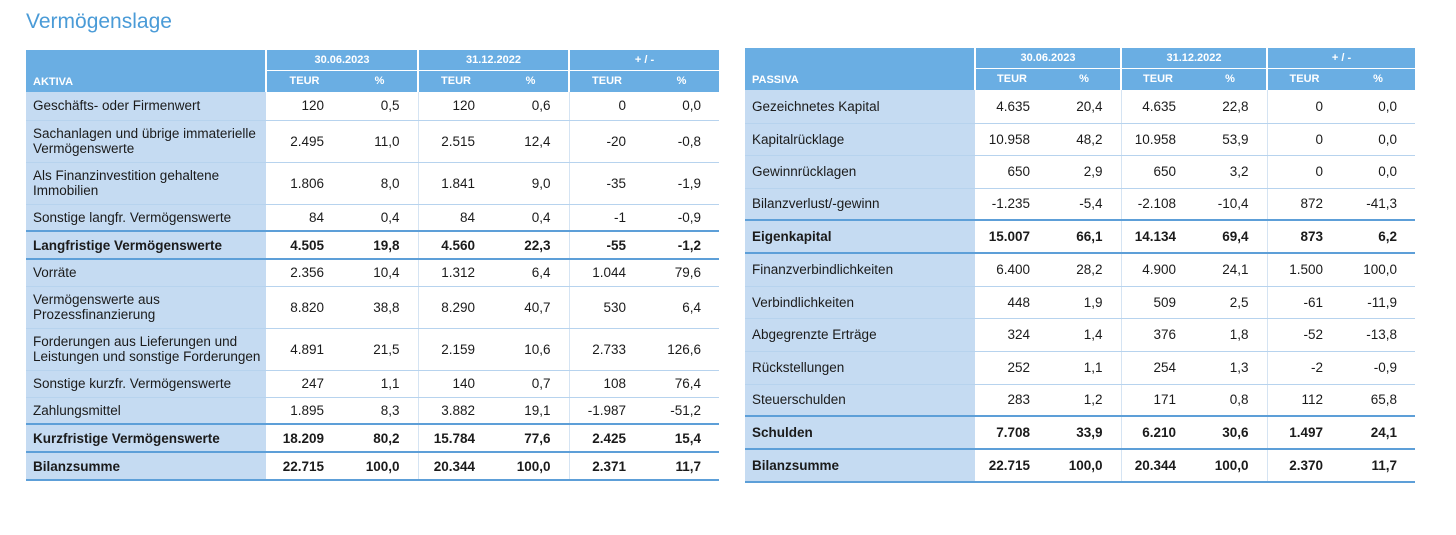 Image resolution: width=1456 pixels, height=535 pixels. I want to click on cell-value: 376, so click(1157, 335).